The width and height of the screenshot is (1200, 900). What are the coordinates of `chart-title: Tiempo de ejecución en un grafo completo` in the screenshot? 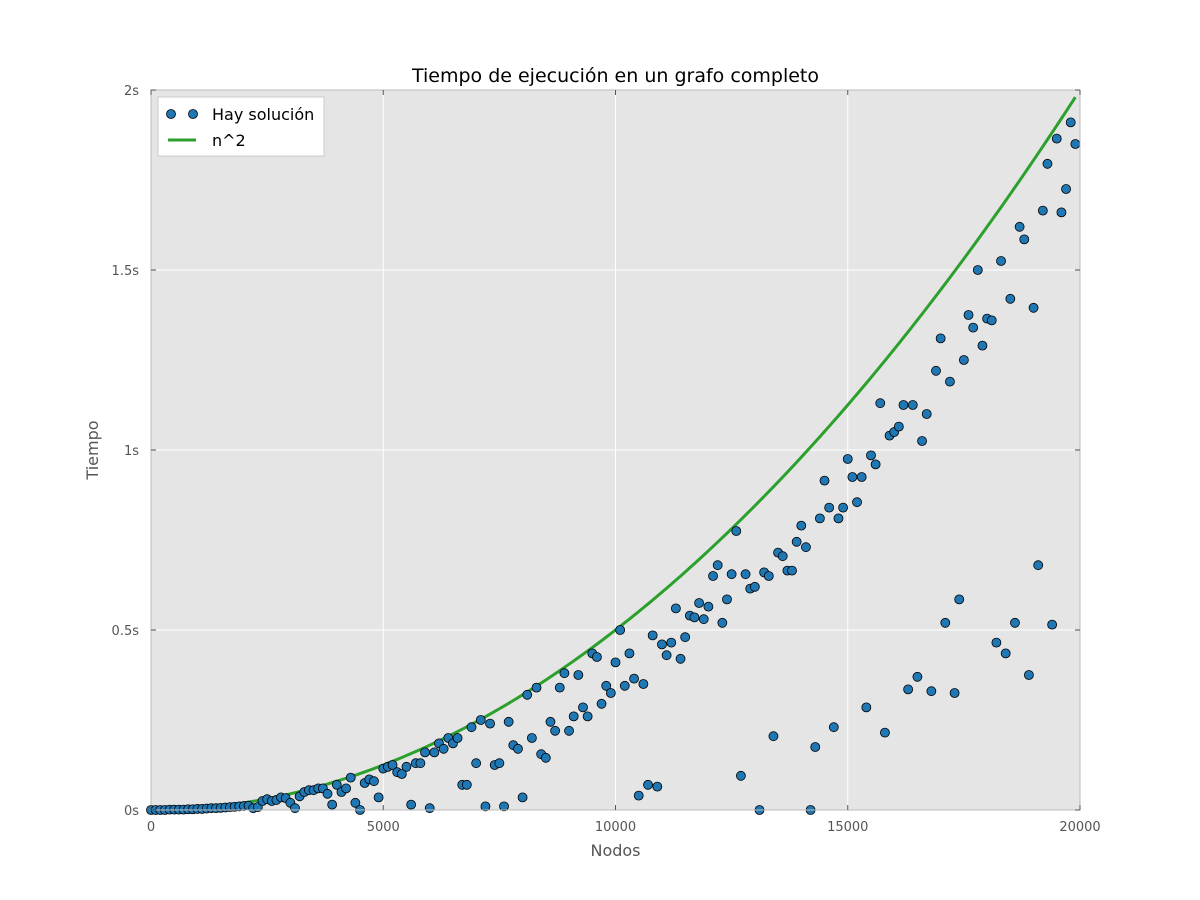 It's located at (615, 76).